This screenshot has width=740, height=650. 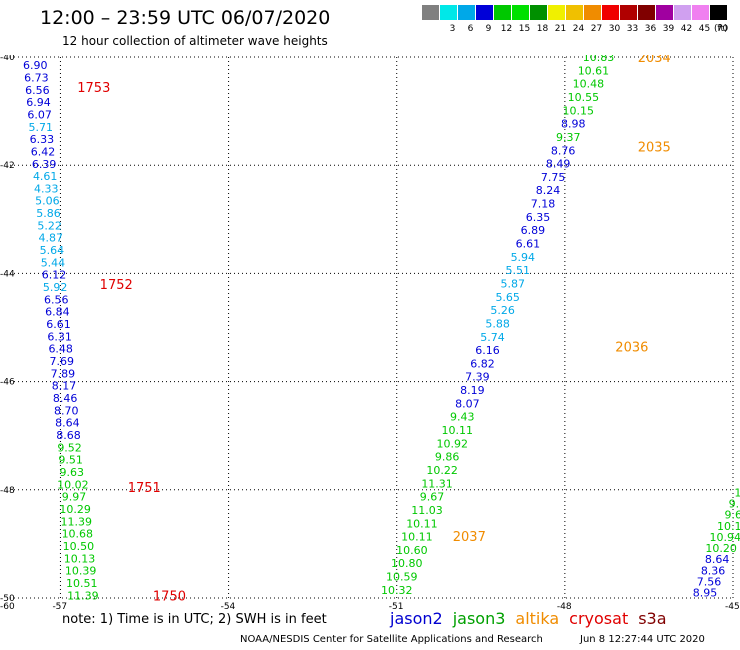 What do you see at coordinates (59, 336) in the screenshot?
I see `wave-height-value: 6.31` at bounding box center [59, 336].